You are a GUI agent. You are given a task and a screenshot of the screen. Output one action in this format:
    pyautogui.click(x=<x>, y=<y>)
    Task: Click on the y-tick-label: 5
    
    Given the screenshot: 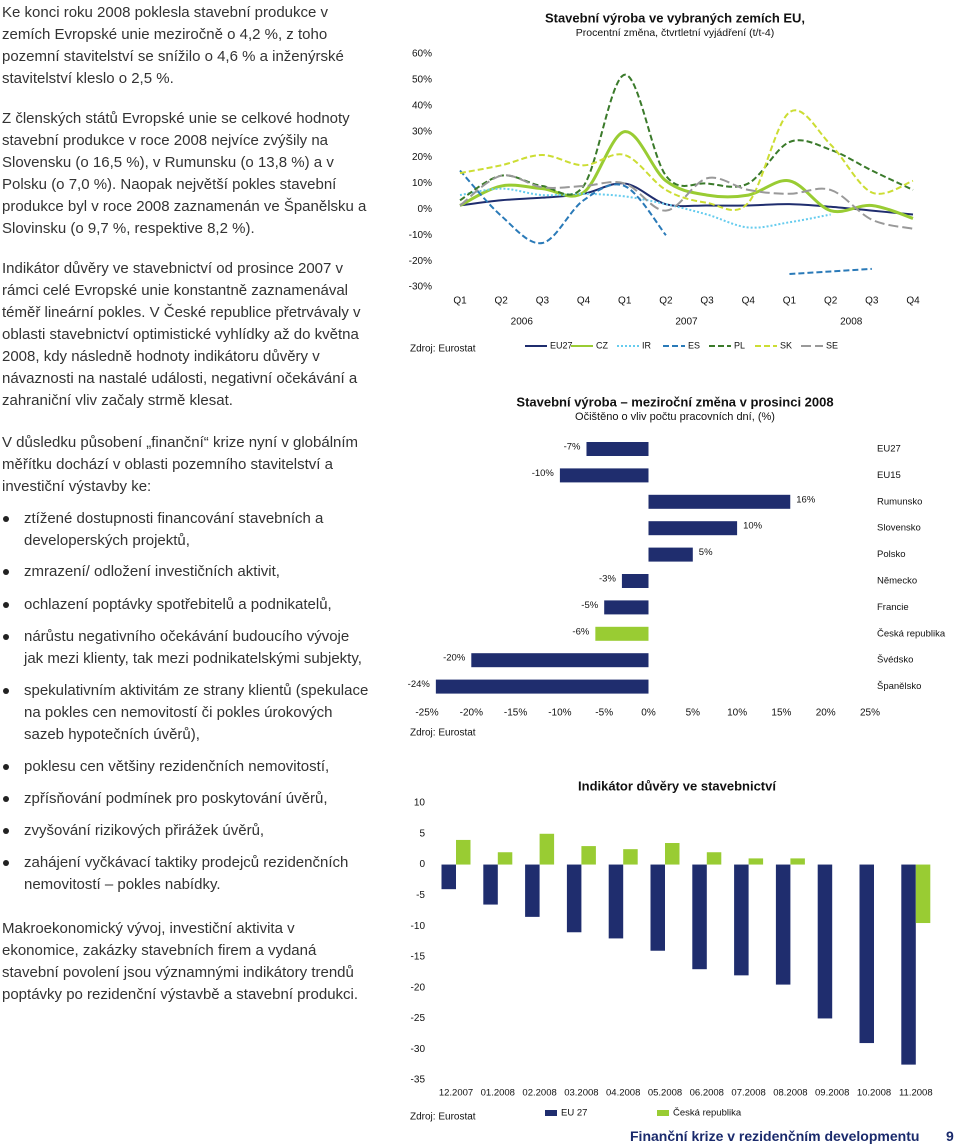 What is the action you would take?
    pyautogui.click(x=422, y=833)
    